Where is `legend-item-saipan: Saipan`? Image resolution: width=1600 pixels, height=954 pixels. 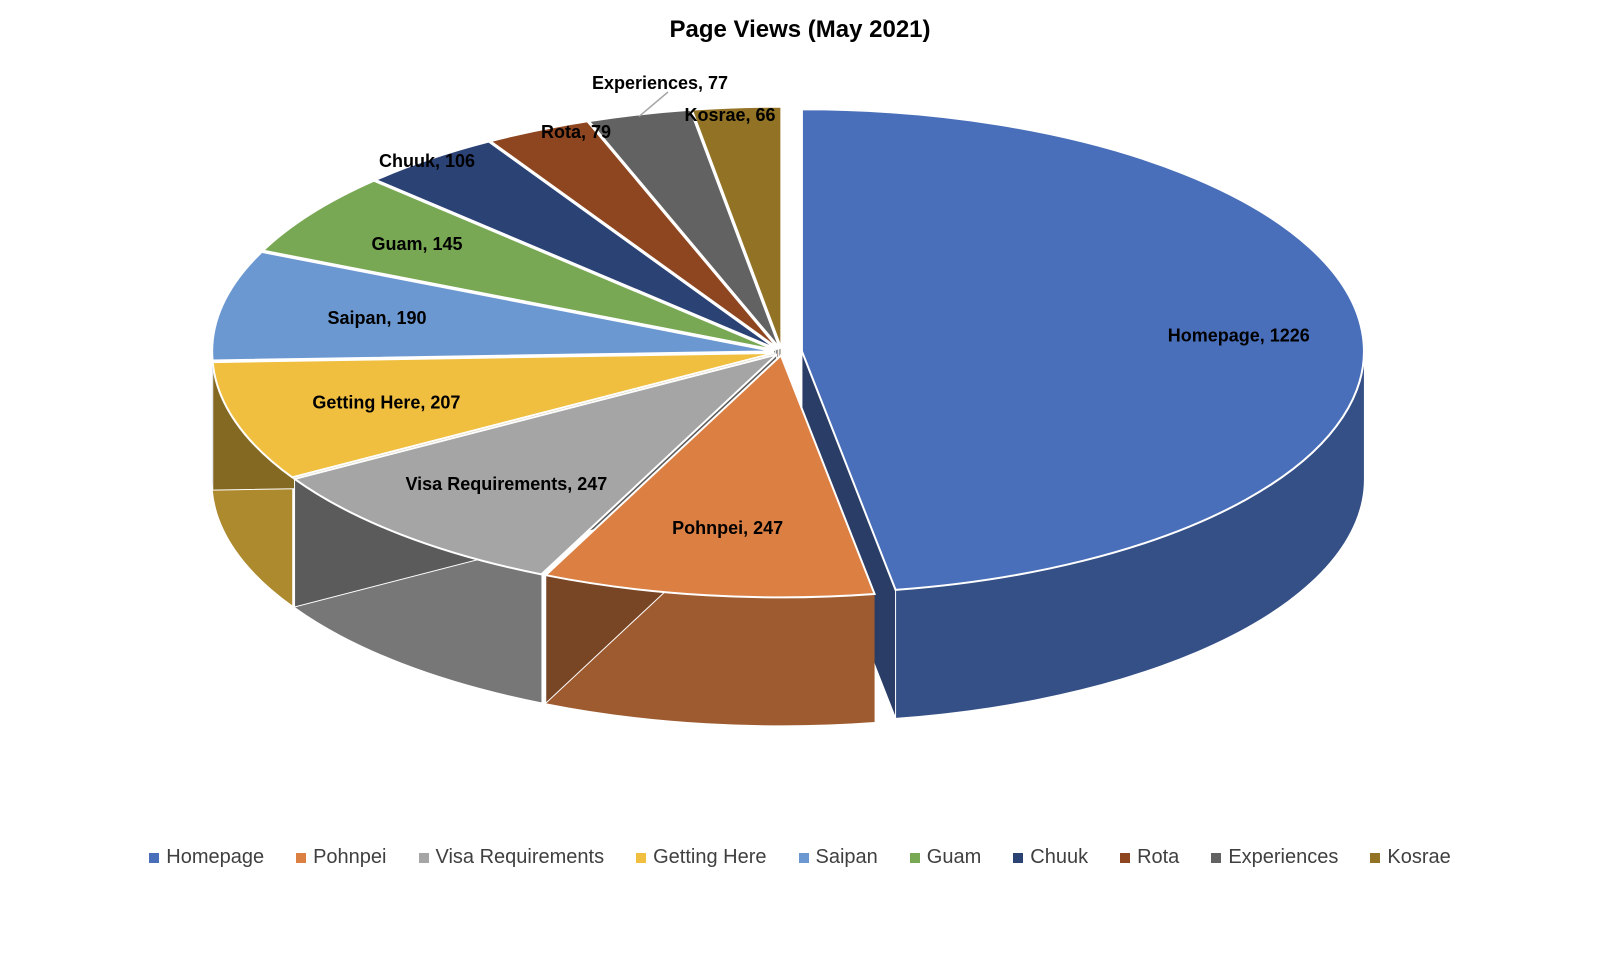 legend-item-saipan: Saipan is located at coordinates (838, 857).